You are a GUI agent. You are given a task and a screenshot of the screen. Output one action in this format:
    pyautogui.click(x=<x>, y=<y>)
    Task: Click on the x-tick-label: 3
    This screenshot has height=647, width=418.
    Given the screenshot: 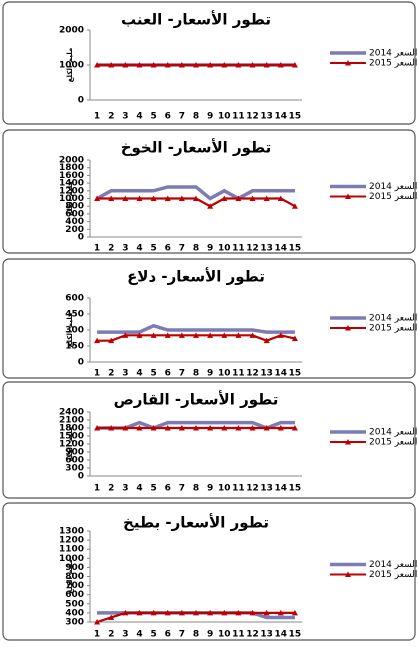 What is the action you would take?
    pyautogui.click(x=125, y=489)
    